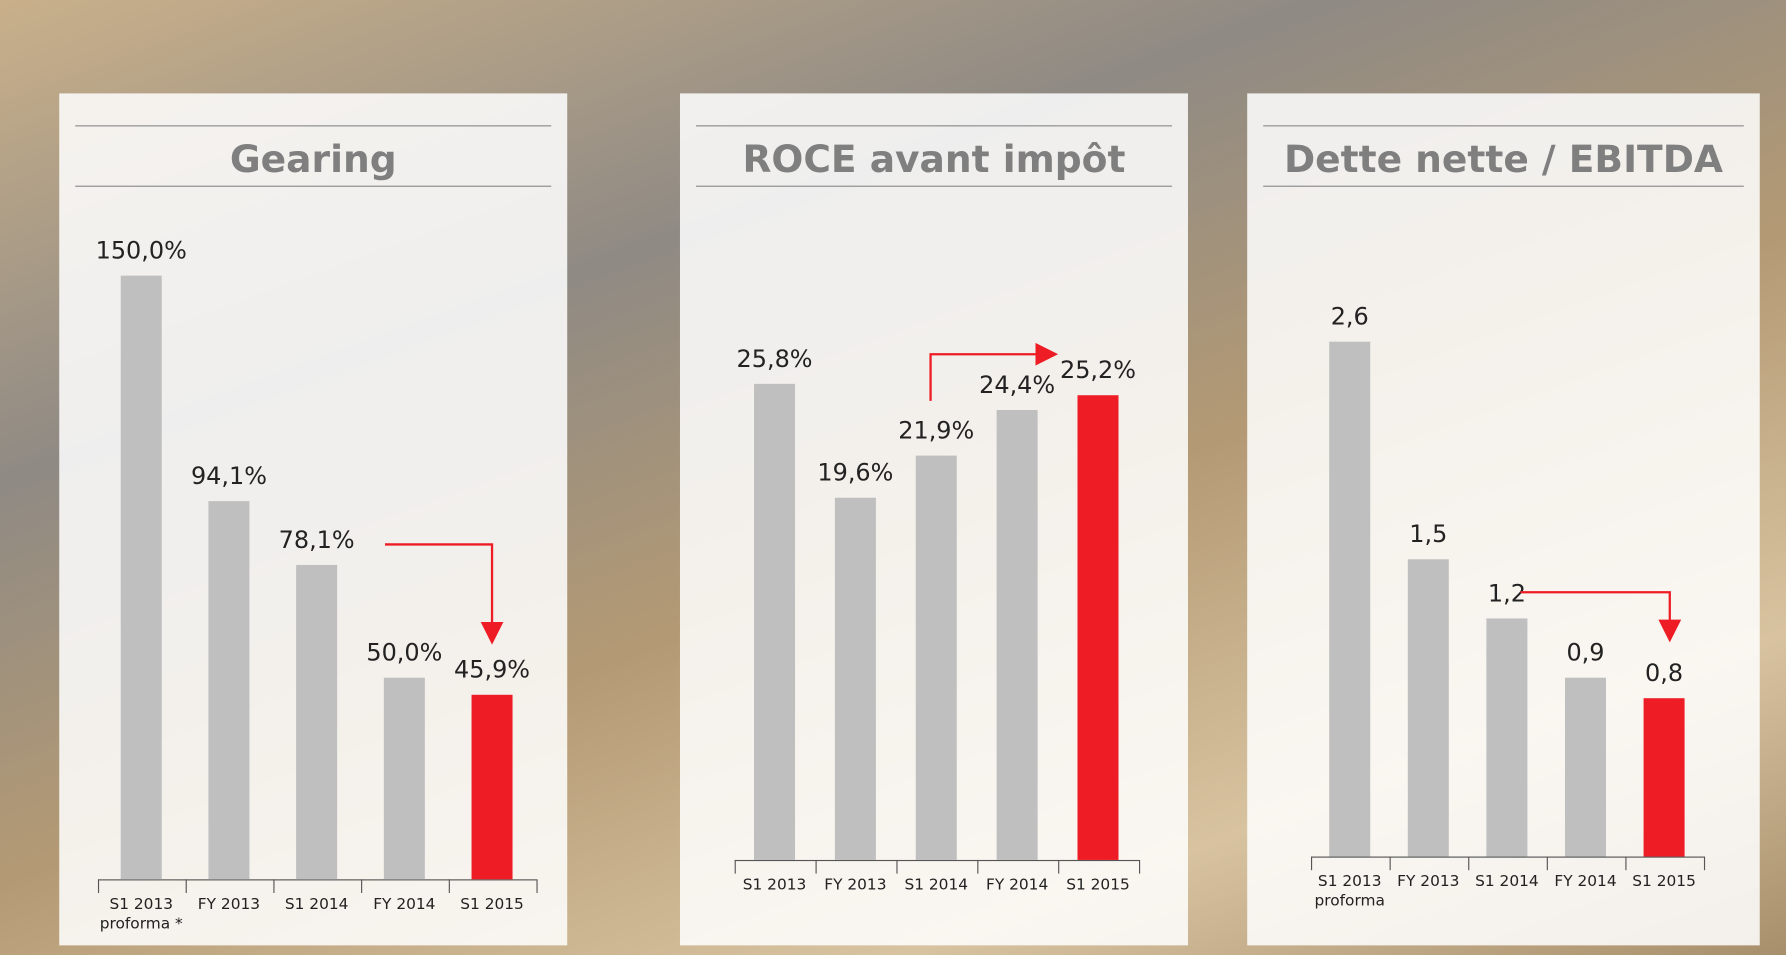 This screenshot has width=1786, height=955. What do you see at coordinates (936, 431) in the screenshot?
I see `value-label: 21,9%` at bounding box center [936, 431].